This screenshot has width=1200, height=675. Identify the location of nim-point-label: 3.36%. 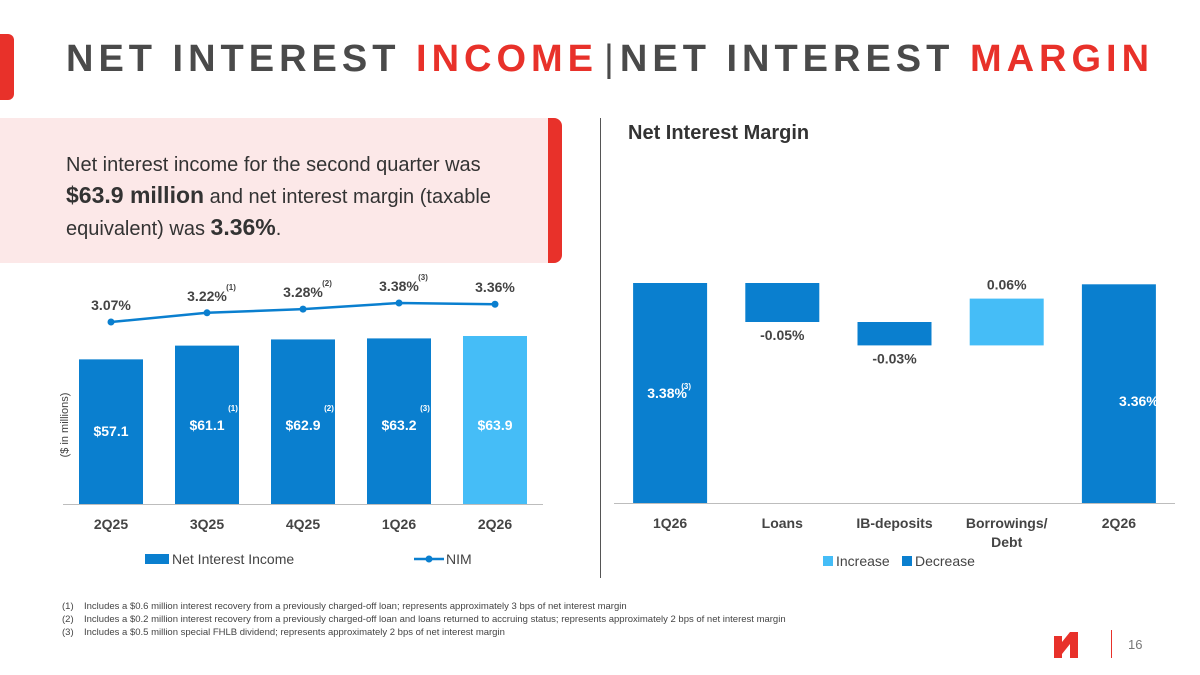
(495, 287).